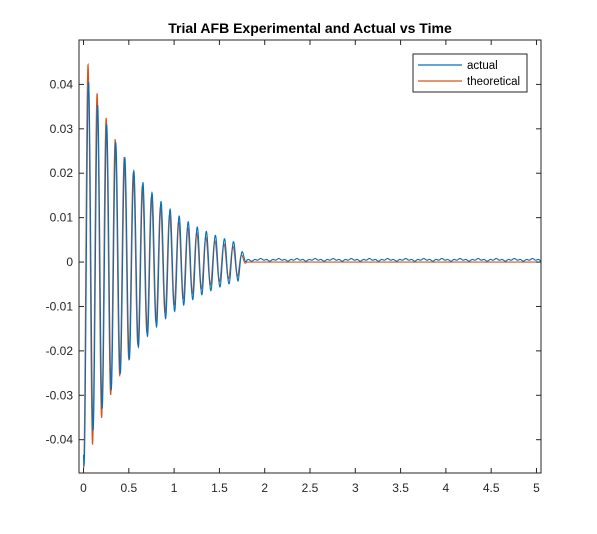  Describe the element at coordinates (219, 488) in the screenshot. I see `x-tick-label: 1.5` at that location.